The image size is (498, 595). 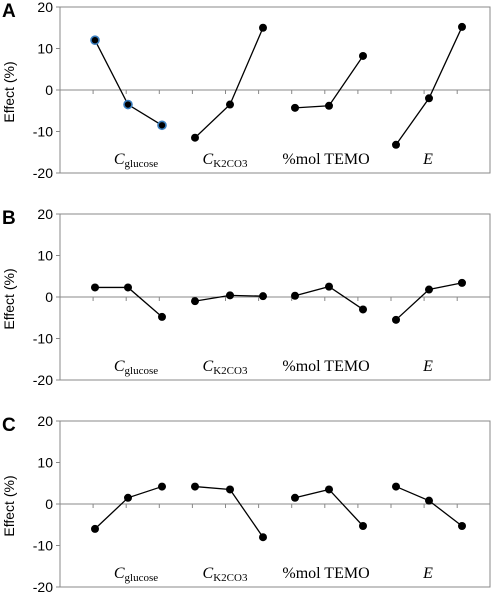 I want to click on panel-label: B, so click(x=9, y=218).